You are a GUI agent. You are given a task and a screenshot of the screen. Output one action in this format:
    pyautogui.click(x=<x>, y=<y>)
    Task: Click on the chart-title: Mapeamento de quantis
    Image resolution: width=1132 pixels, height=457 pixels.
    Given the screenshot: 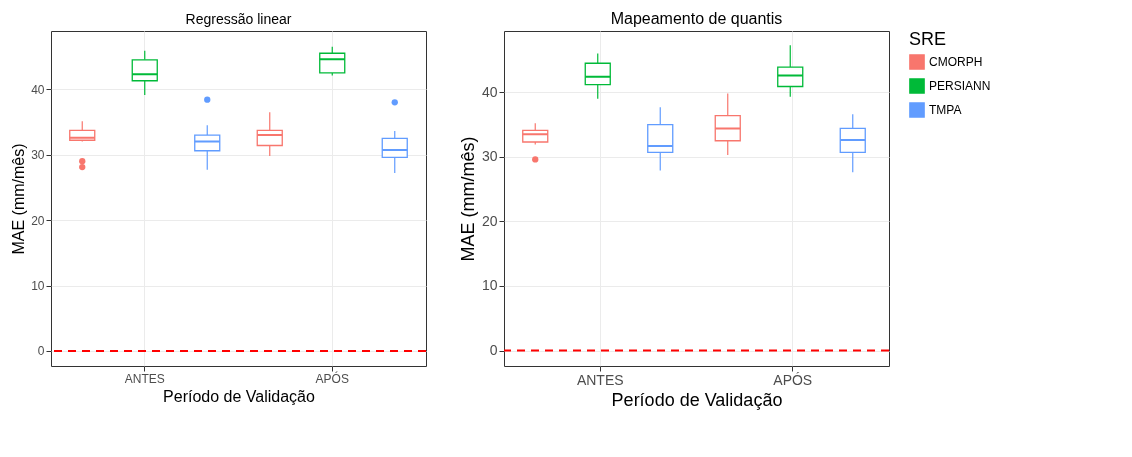 What is the action you would take?
    pyautogui.click(x=696, y=18)
    